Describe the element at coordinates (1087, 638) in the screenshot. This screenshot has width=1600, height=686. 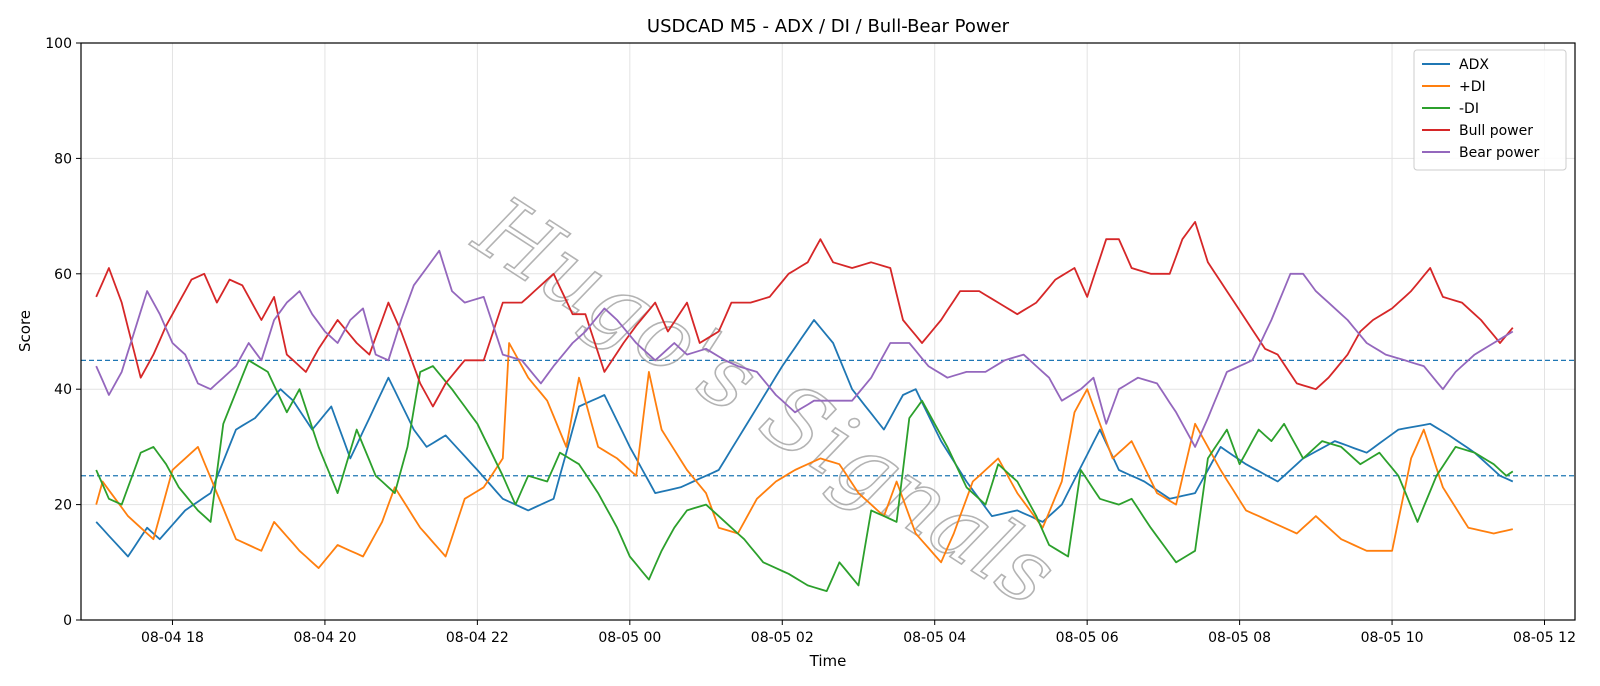
I see `x-tick-label: 08-05 06` at that location.